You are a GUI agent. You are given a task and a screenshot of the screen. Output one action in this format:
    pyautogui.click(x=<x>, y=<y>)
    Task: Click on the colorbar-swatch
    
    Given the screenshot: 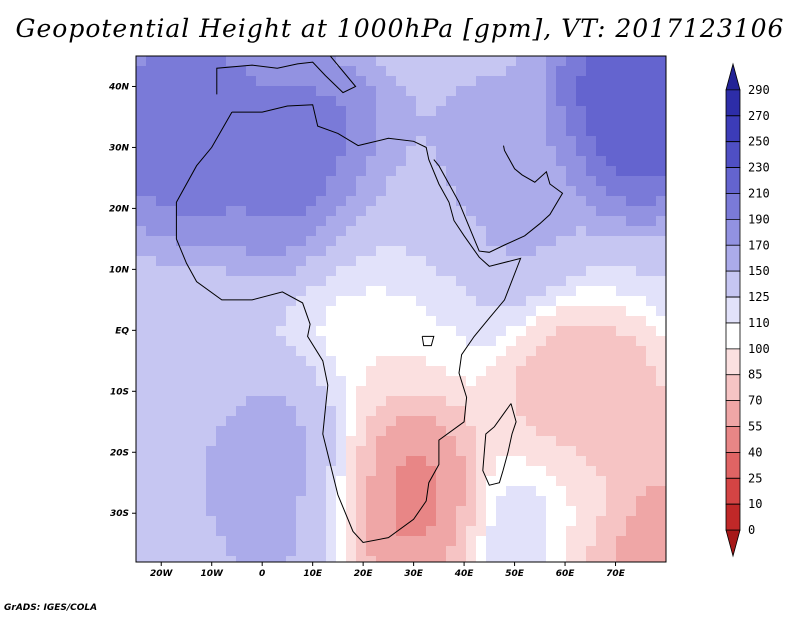 What is the action you would take?
    pyautogui.click(x=733, y=465)
    